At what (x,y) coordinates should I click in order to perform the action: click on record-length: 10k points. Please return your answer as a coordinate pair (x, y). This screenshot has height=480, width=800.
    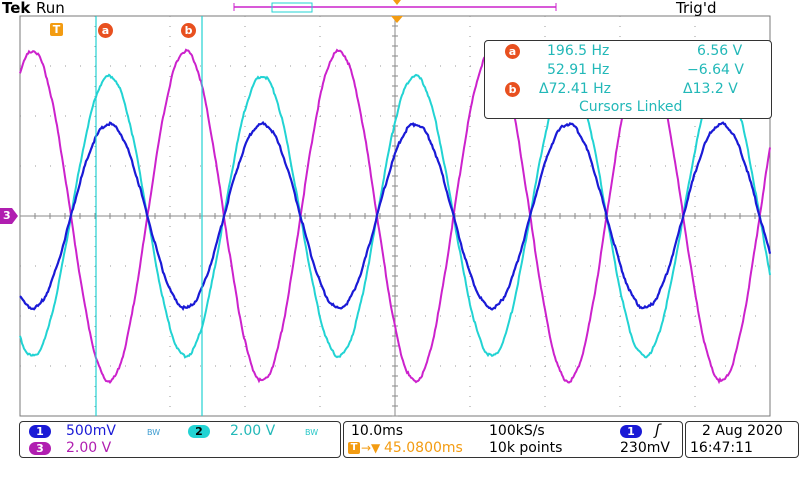
    Looking at the image, I should click on (526, 448).